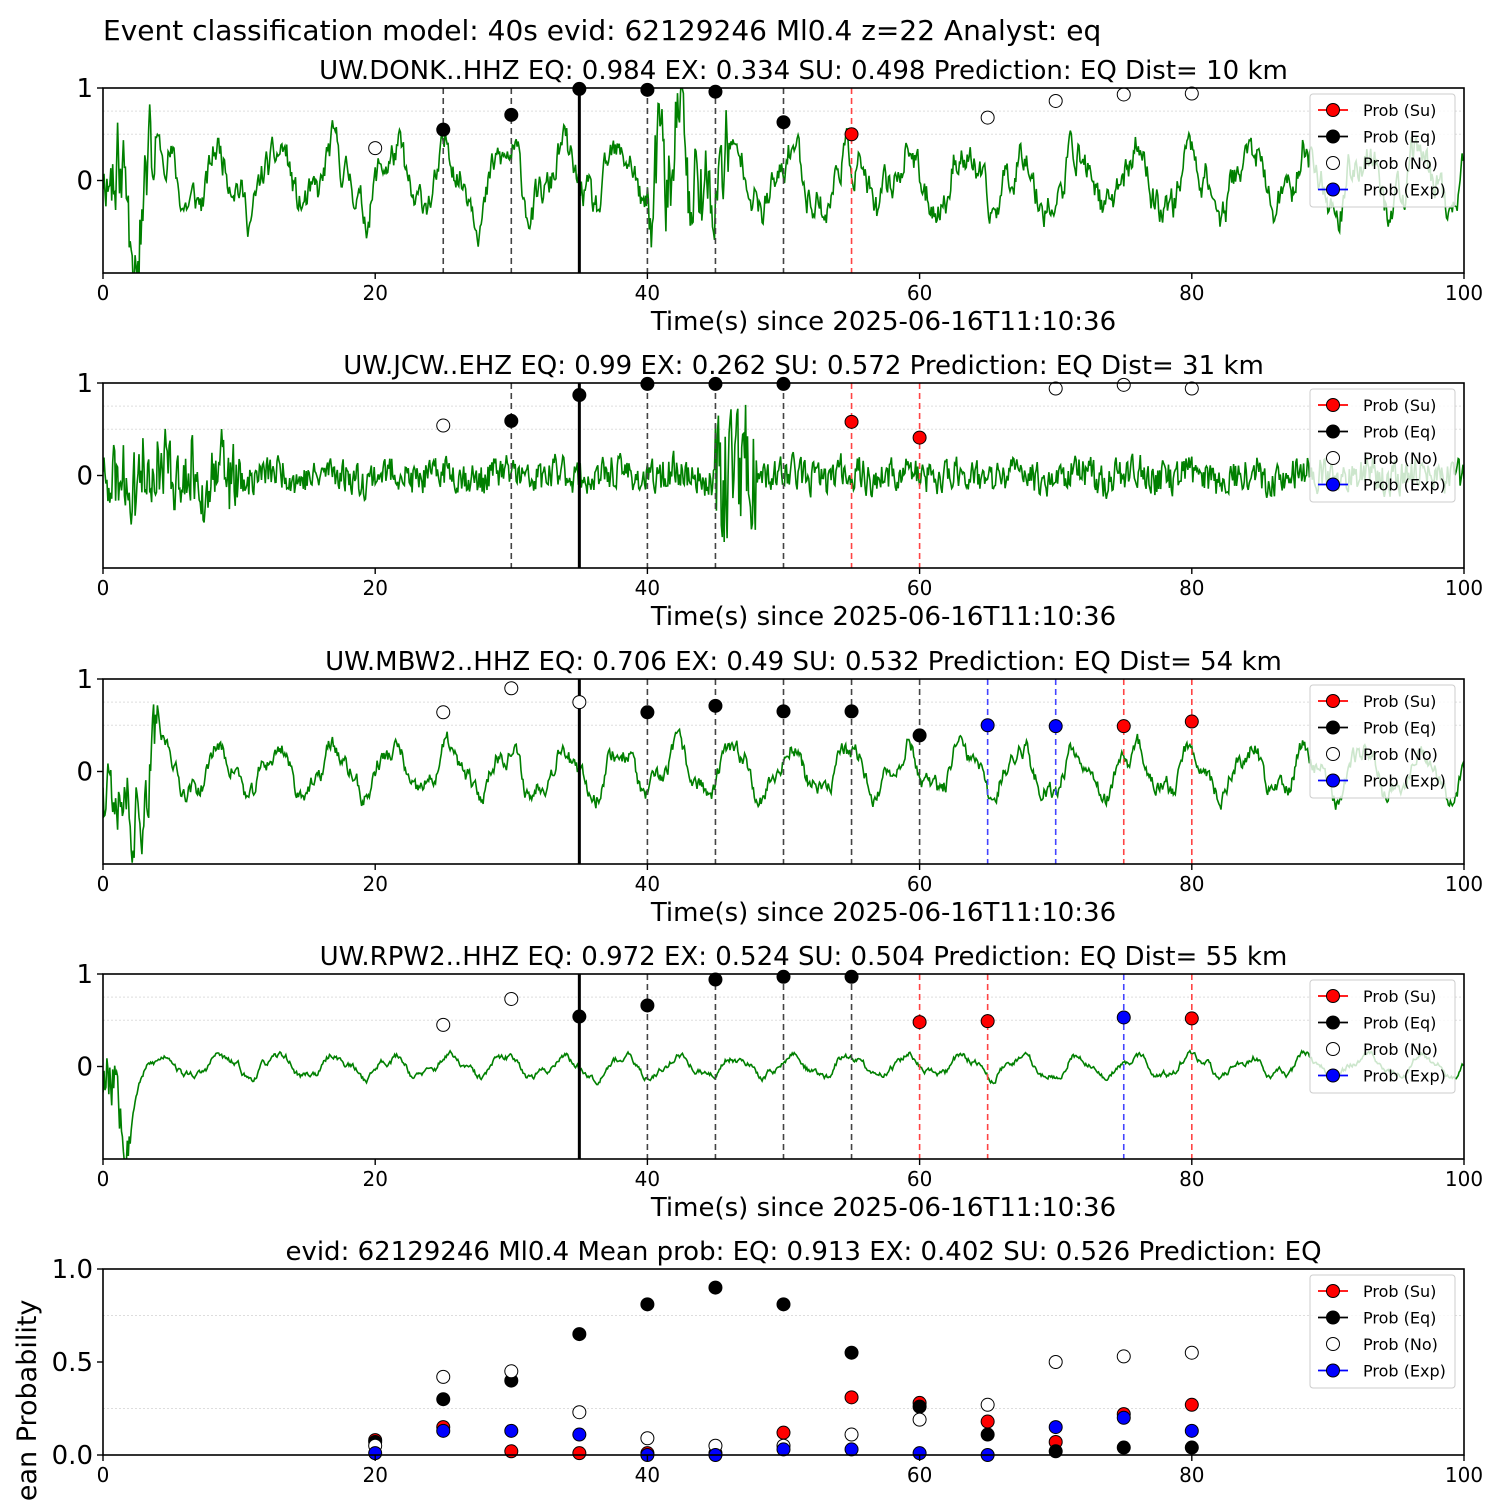  What do you see at coordinates (84, 384) in the screenshot?
I see `y-tick-label: 1` at bounding box center [84, 384].